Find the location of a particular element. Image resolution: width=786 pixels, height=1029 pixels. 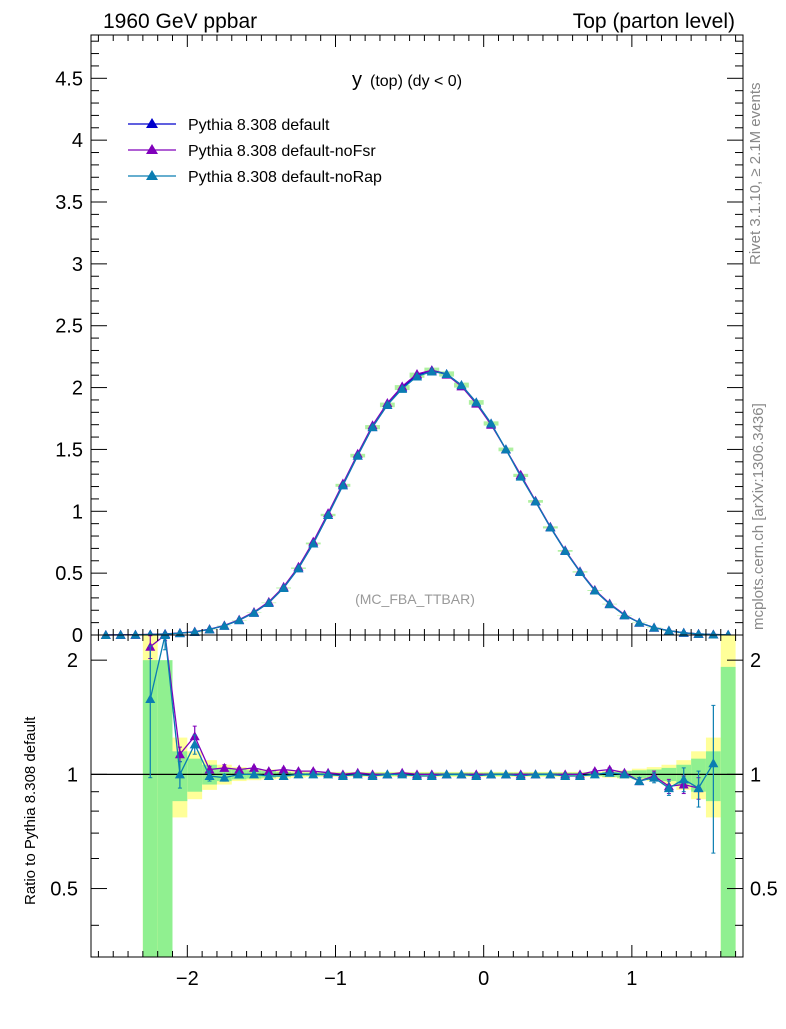

xtick-label: −2 is located at coordinates (187, 979).